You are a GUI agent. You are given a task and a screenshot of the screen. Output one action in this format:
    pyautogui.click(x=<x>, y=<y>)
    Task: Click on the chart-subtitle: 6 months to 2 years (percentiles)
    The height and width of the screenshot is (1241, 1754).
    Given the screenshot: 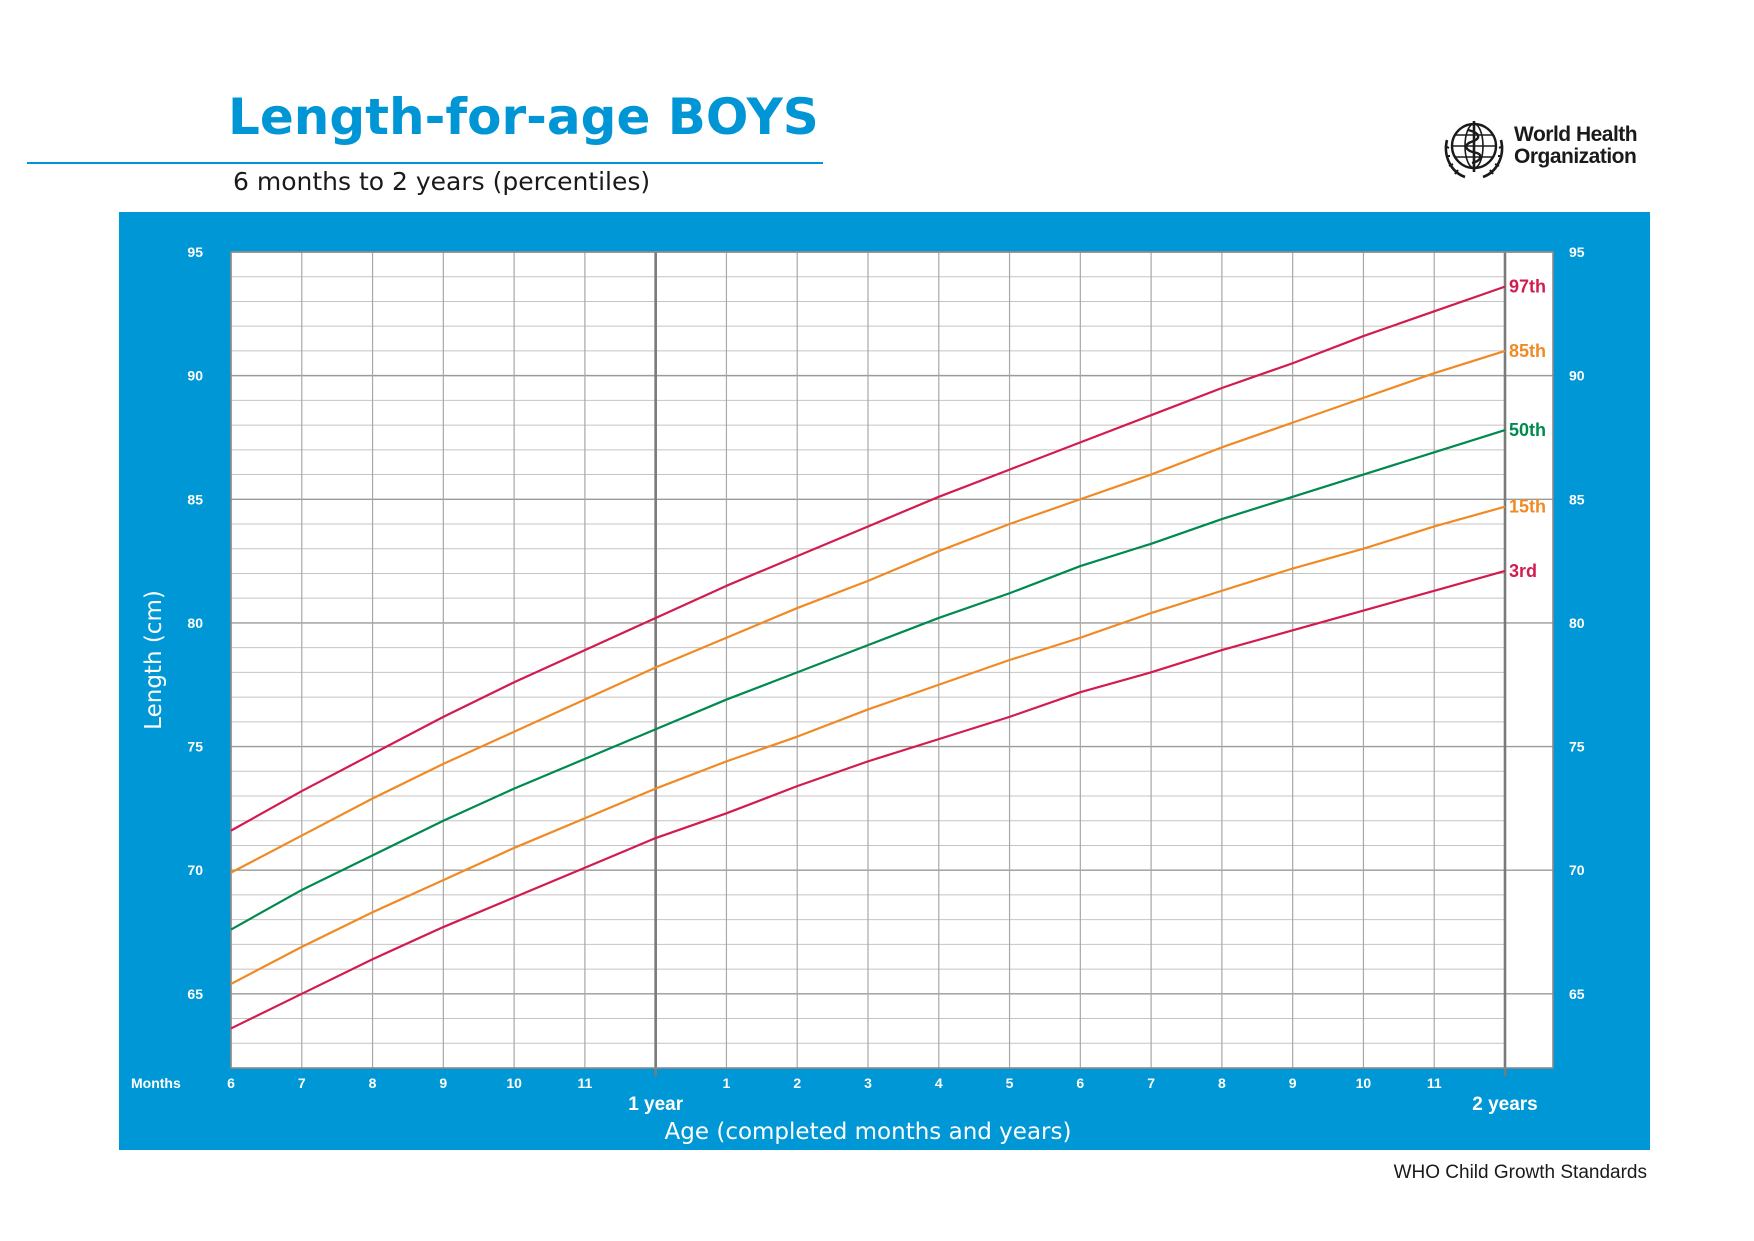 What is the action you would take?
    pyautogui.click(x=442, y=181)
    